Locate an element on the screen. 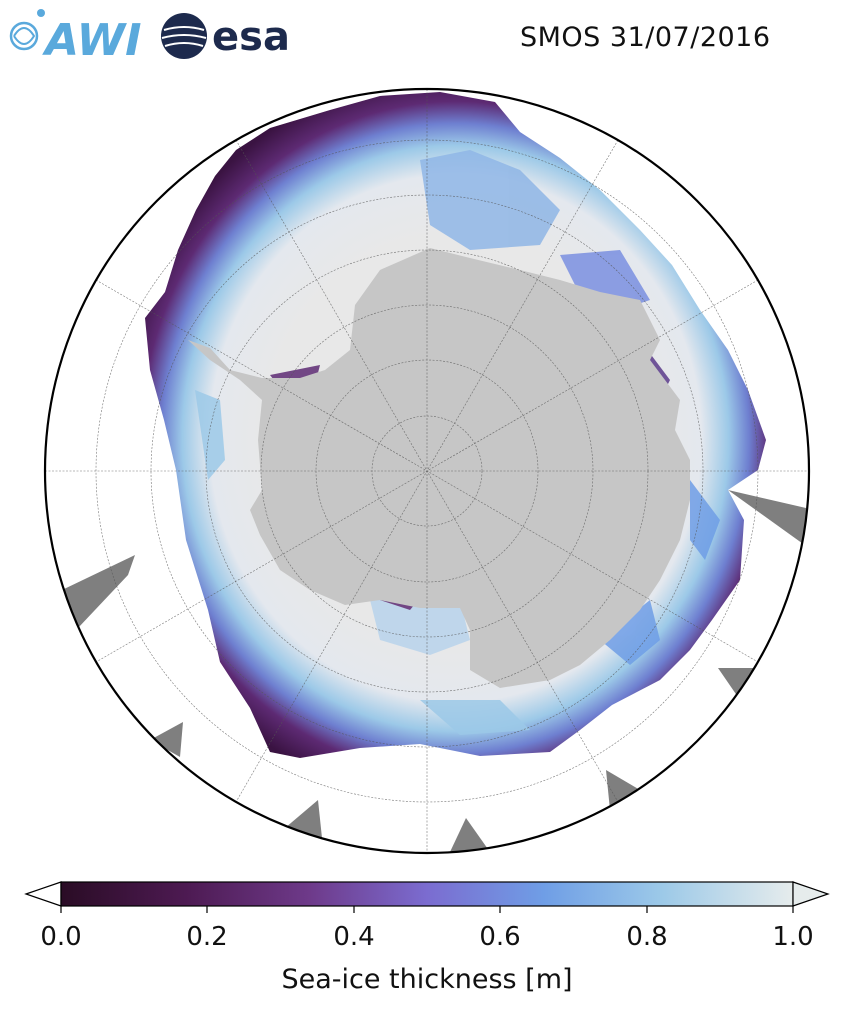 The width and height of the screenshot is (854, 1026). colorbar-extend-low is located at coordinates (43, 894).